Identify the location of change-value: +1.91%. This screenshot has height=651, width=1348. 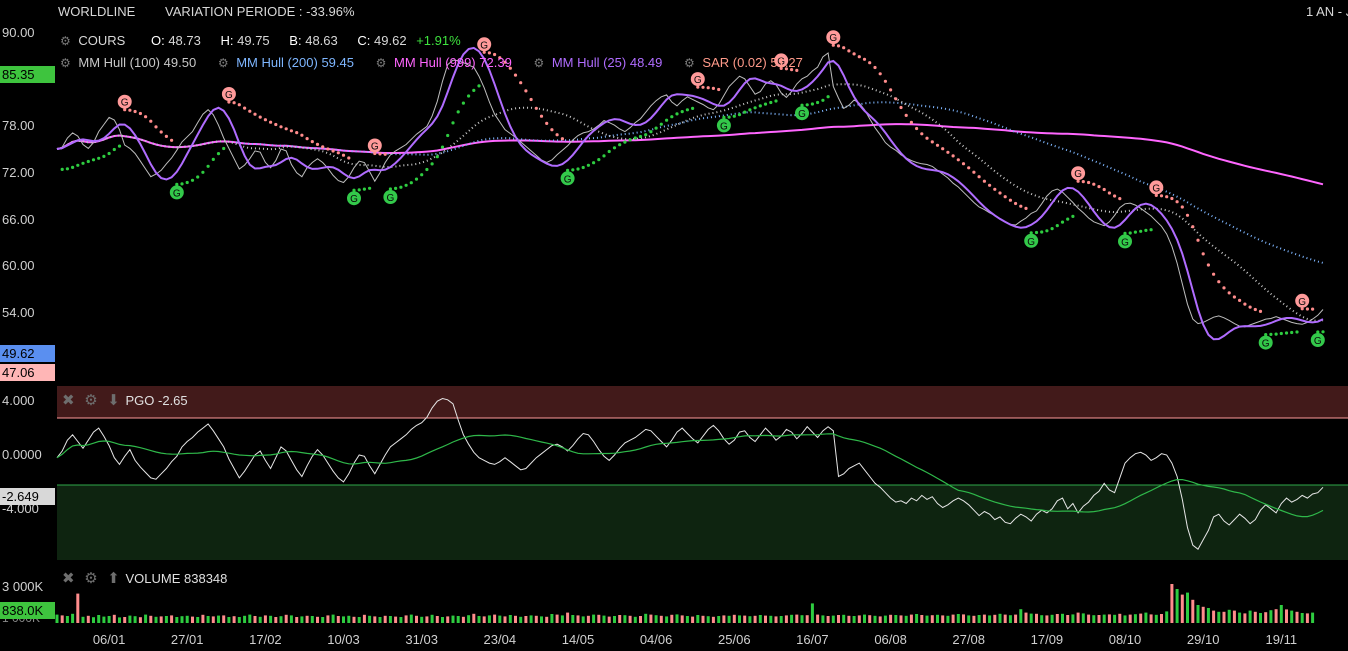
(438, 40).